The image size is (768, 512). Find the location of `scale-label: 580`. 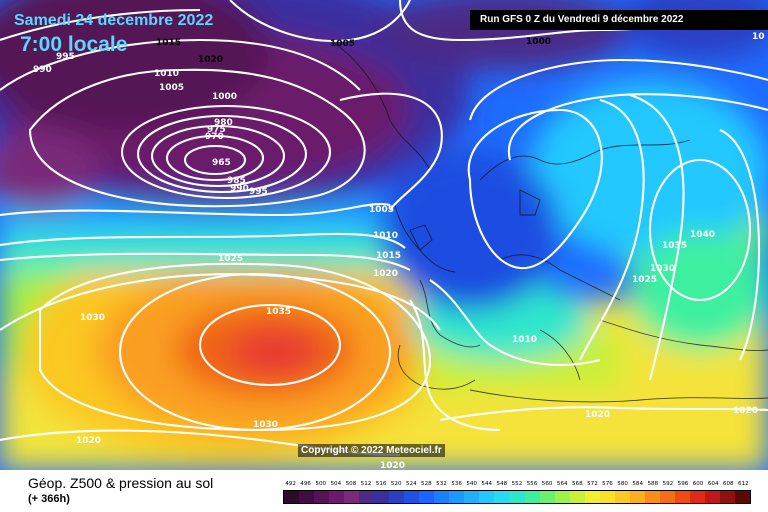

scale-label: 580 is located at coordinates (622, 484).